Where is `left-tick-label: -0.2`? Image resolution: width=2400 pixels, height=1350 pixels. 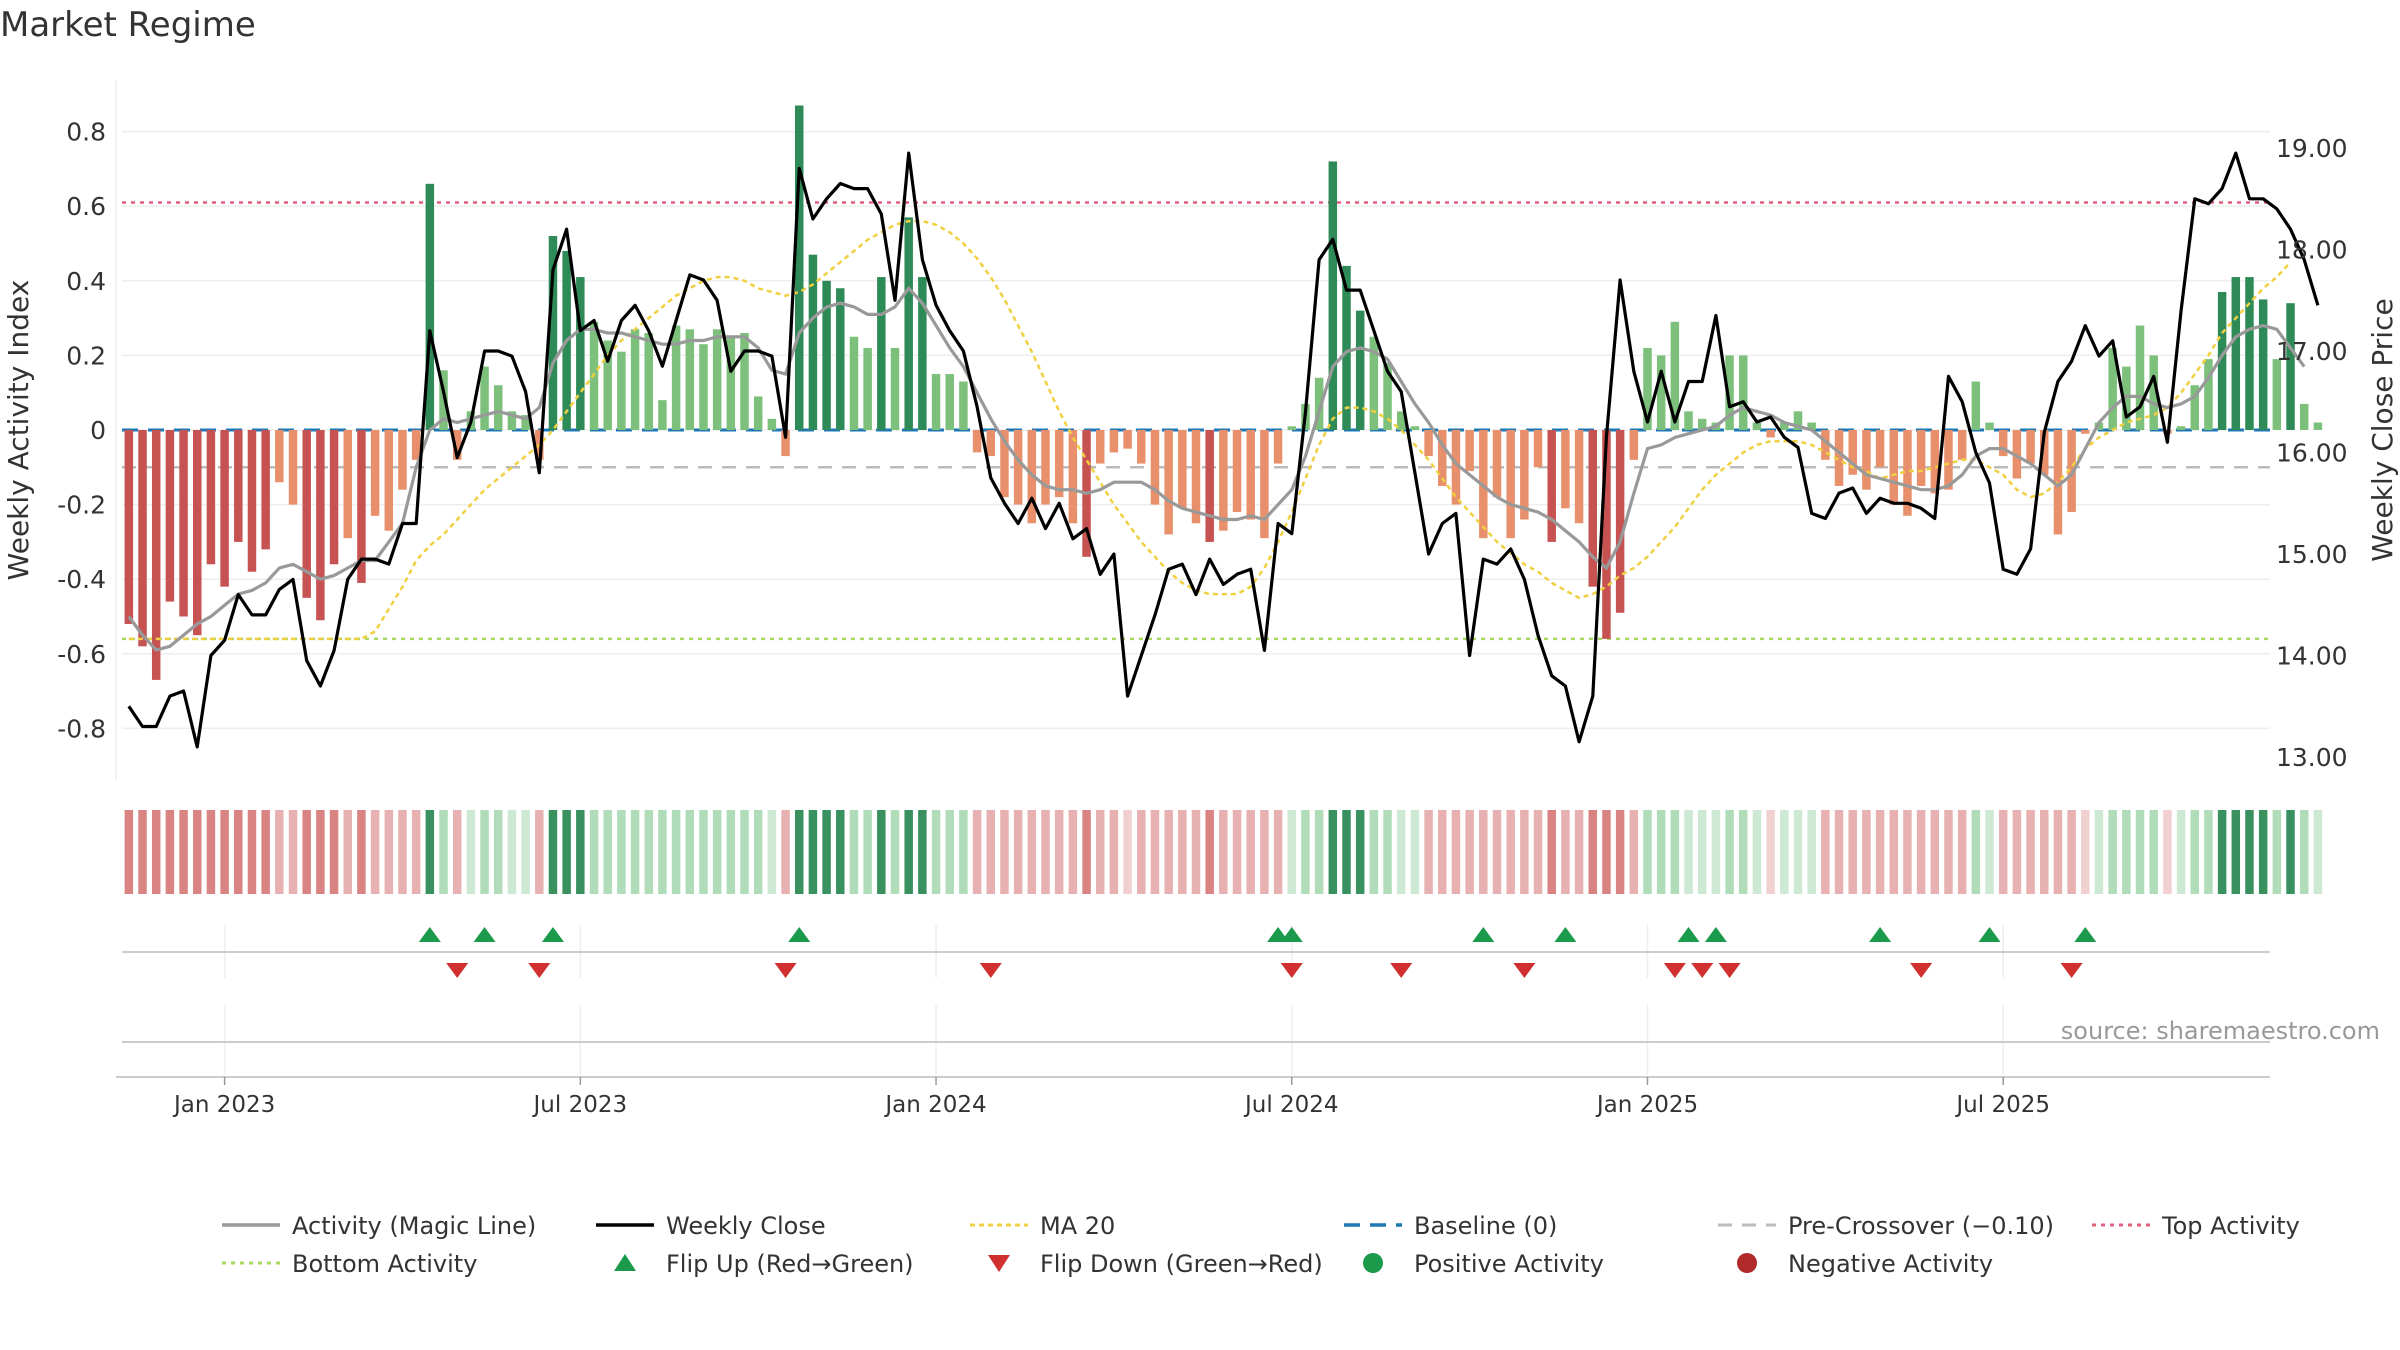 left-tick-label: -0.2 is located at coordinates (81, 505).